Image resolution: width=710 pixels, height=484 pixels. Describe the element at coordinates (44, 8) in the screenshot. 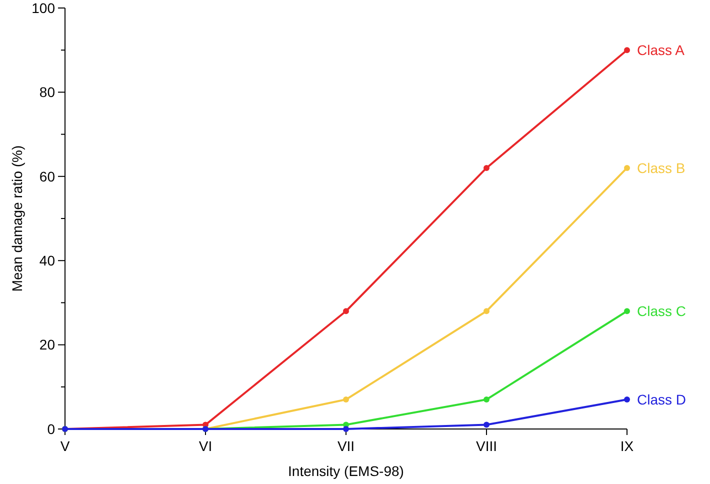

I see `y-tick-label: 100` at that location.